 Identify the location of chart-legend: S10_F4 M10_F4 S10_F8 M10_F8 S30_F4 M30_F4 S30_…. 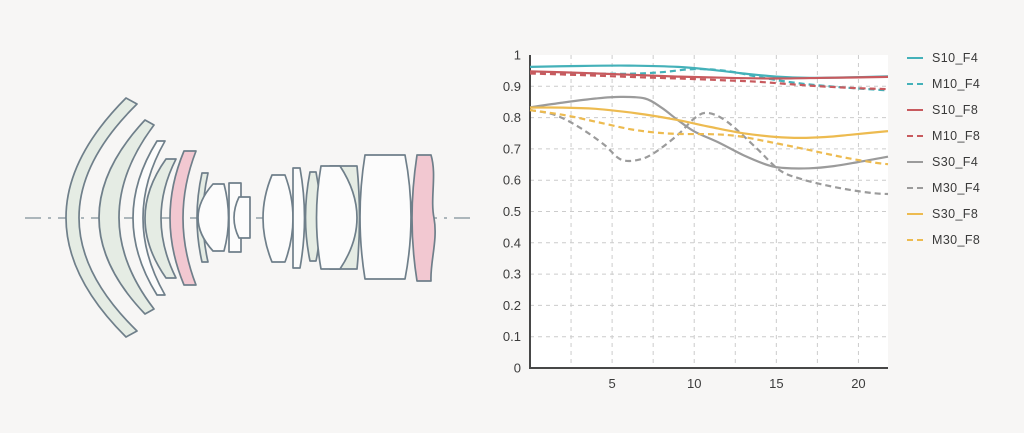
(943, 149).